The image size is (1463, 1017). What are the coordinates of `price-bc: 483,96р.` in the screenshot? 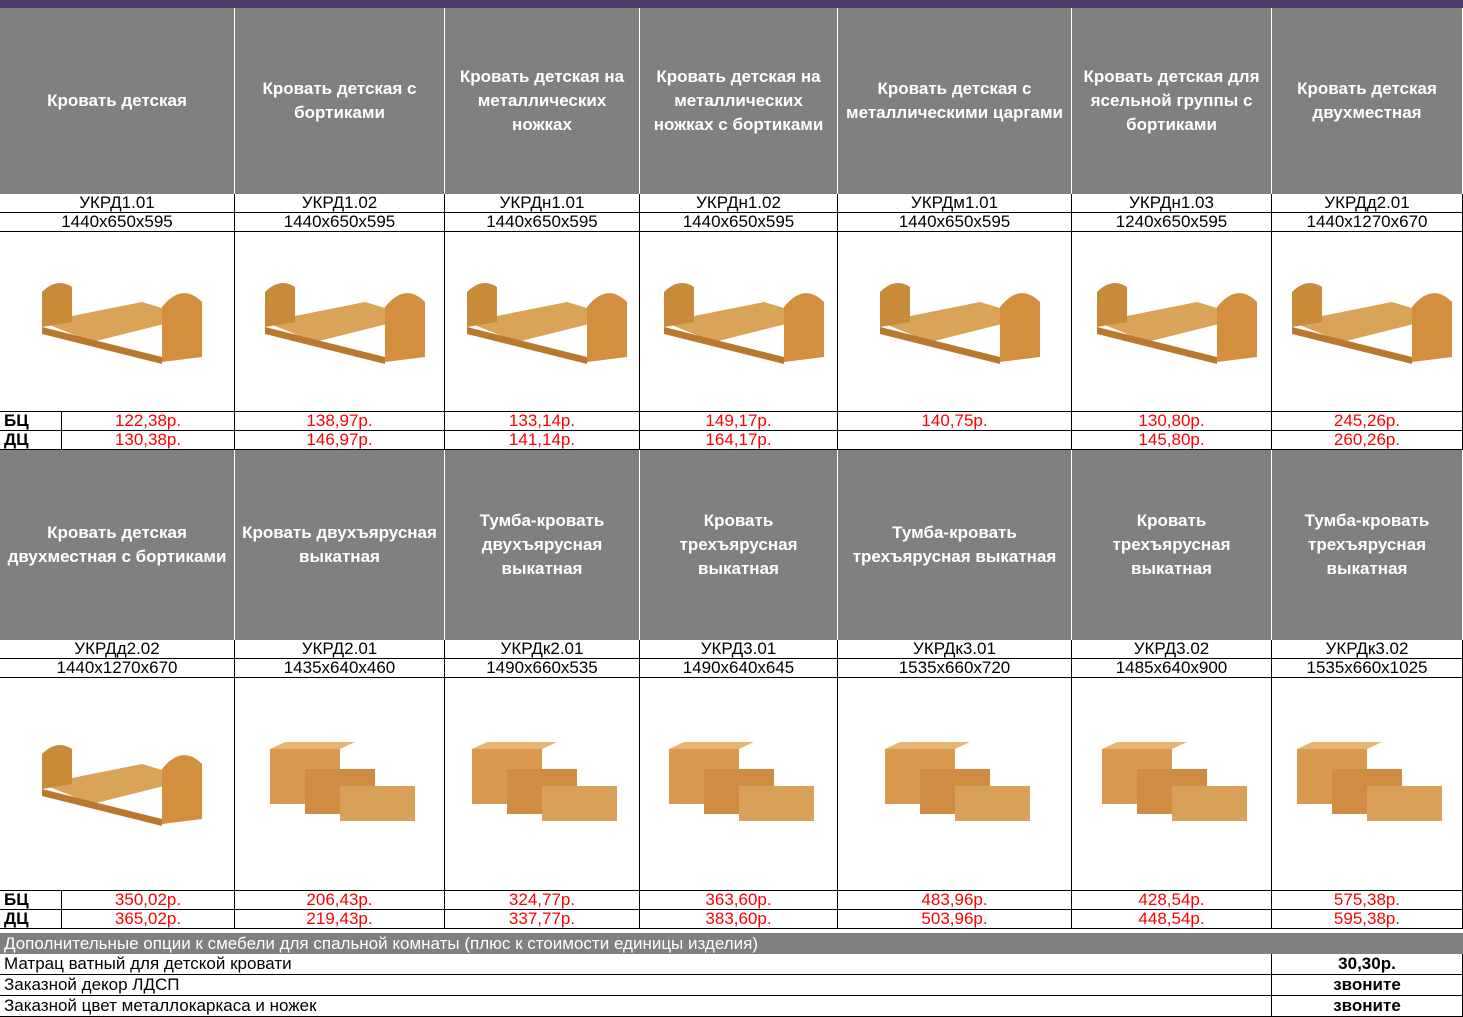 It's located at (955, 900).